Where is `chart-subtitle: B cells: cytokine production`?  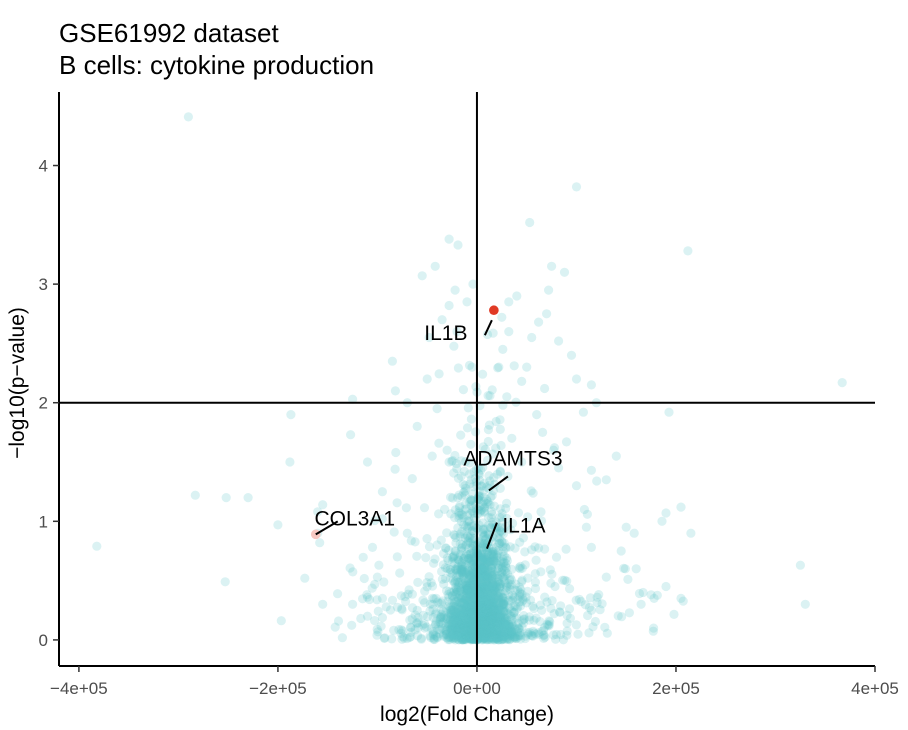 chart-subtitle: B cells: cytokine production is located at coordinates (216, 65).